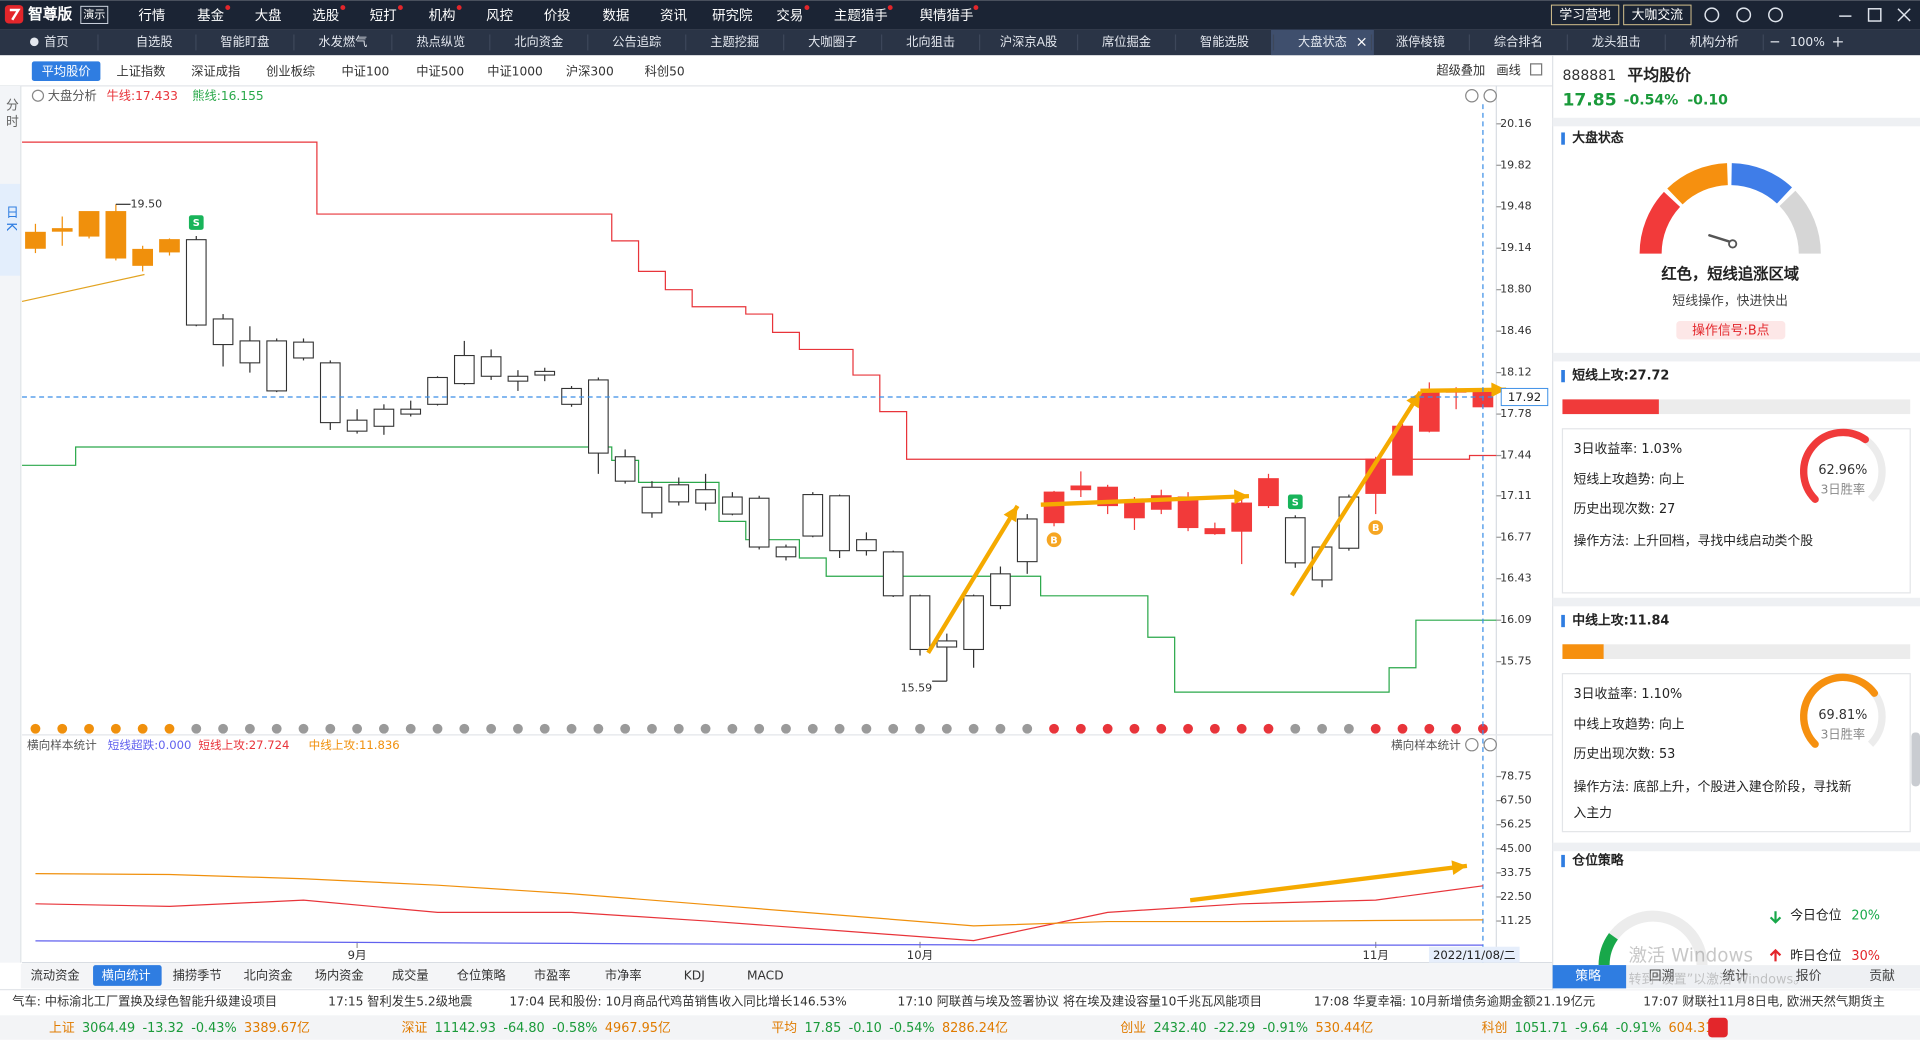 This screenshot has height=1040, width=1920. Describe the element at coordinates (10, 220) in the screenshot. I see `side-tab: 日K` at that location.